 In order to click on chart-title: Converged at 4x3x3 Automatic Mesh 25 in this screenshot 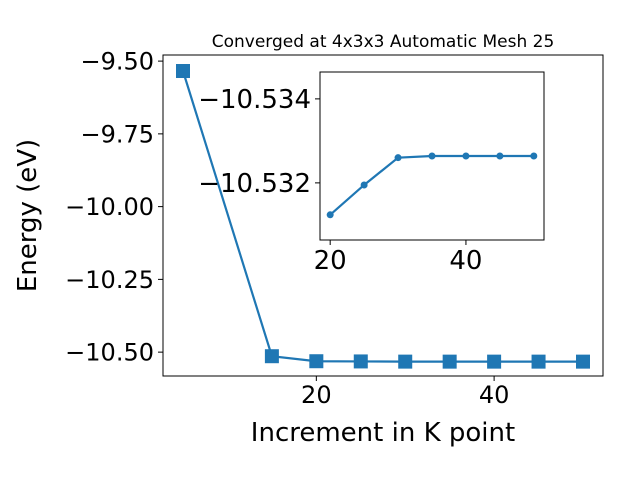, I will do `click(383, 42)`.